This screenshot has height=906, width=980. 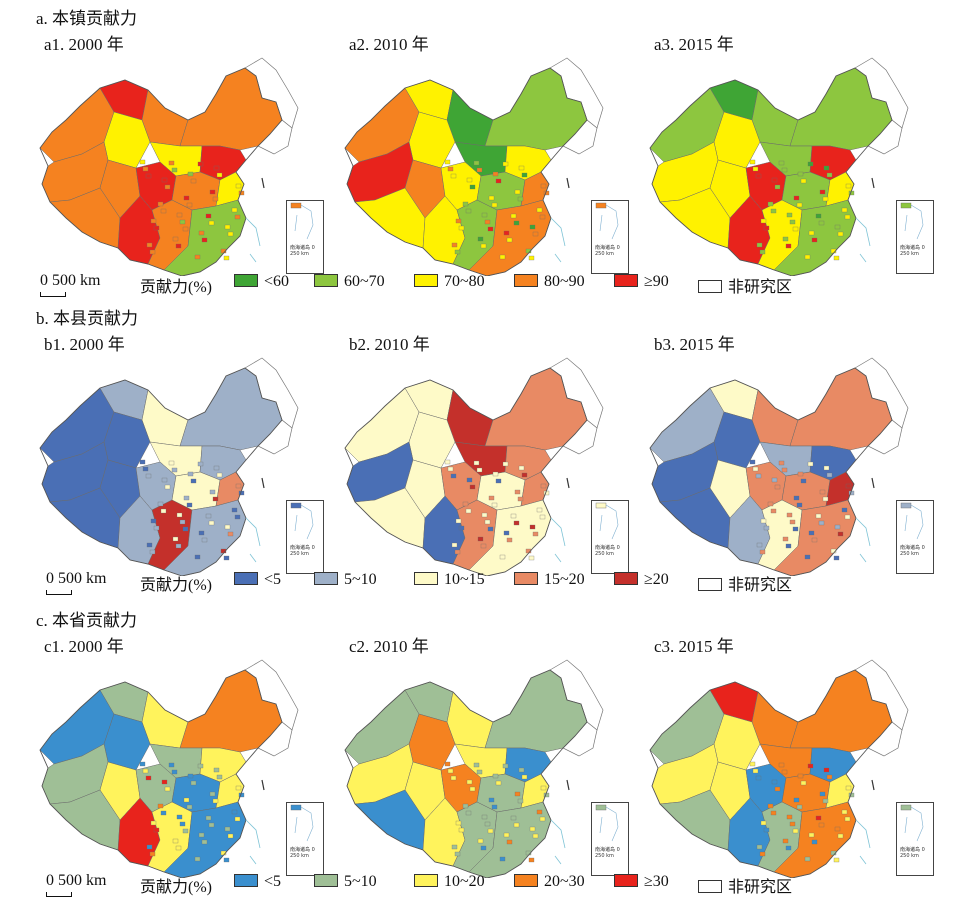 I want to click on choropleth-map, so click(x=169, y=768).